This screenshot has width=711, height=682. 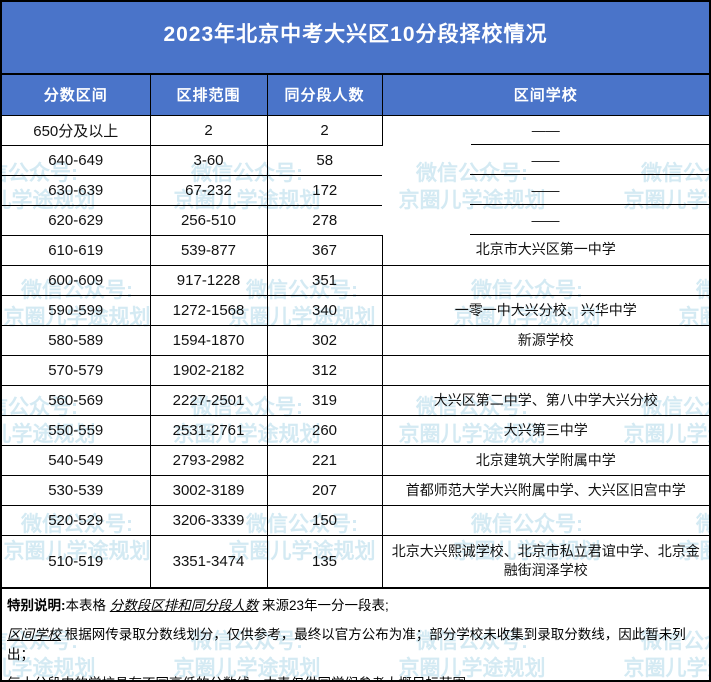 I want to click on cell-count: 207, so click(x=325, y=490).